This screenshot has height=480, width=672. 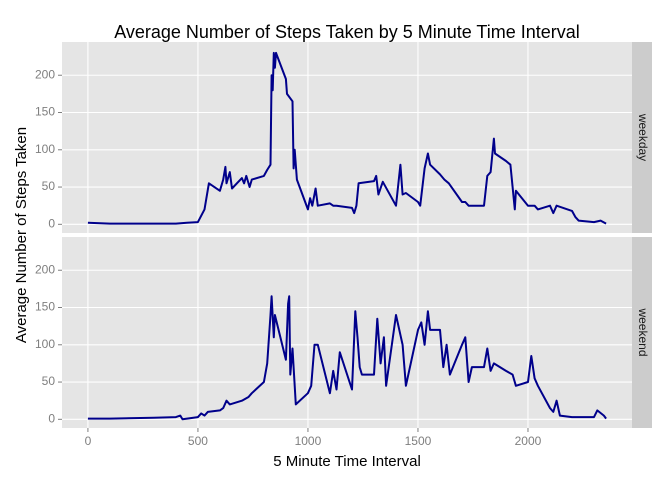 I want to click on x-tick-label: 1000, so click(x=308, y=441).